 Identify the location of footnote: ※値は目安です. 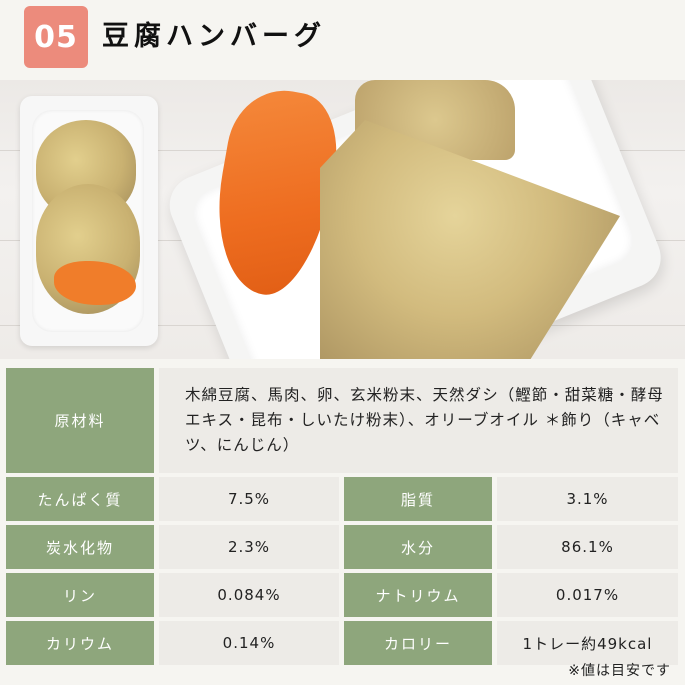
(619, 671).